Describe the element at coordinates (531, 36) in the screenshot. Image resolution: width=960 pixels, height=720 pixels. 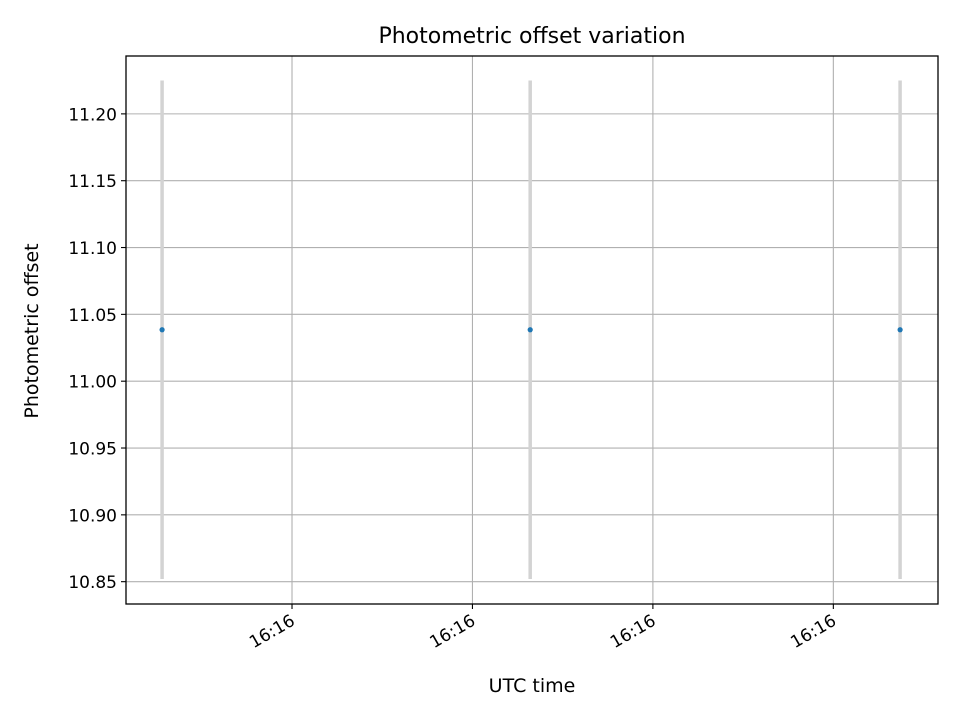
I see `chart-title: Photometric offset variation` at that location.